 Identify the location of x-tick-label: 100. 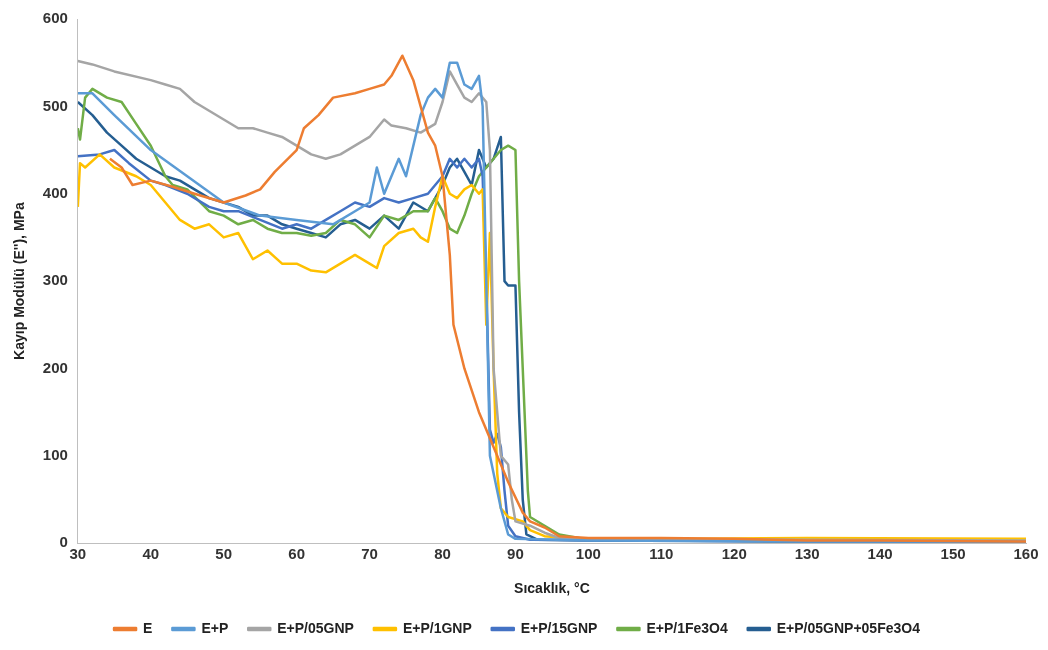
(588, 554).